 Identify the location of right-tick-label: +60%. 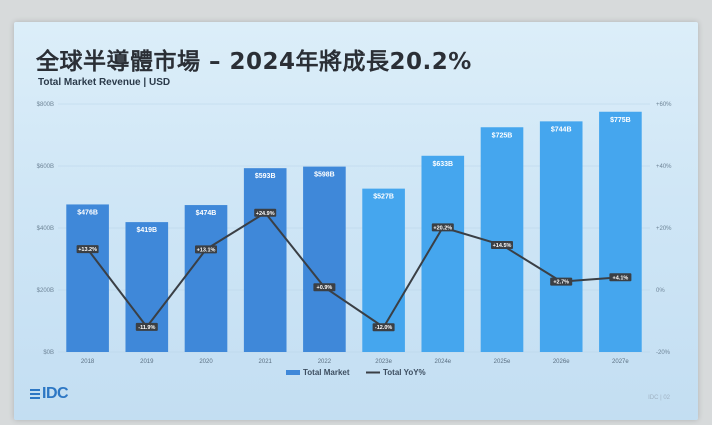
(664, 105).